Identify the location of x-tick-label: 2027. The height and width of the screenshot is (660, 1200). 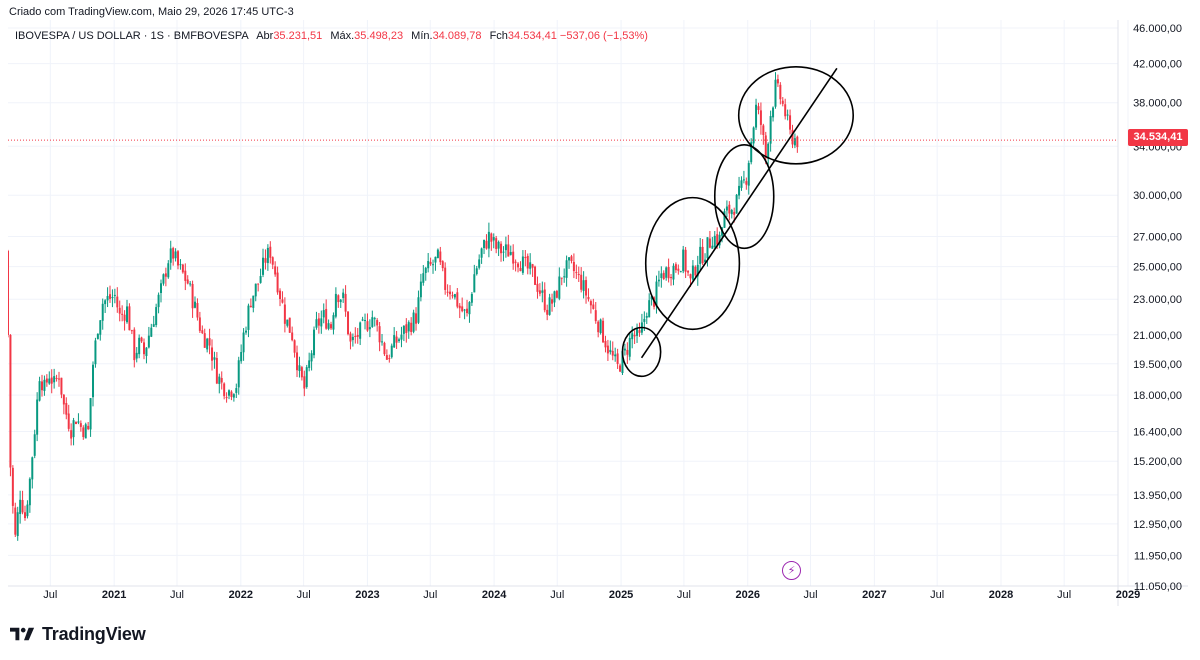
(874, 595).